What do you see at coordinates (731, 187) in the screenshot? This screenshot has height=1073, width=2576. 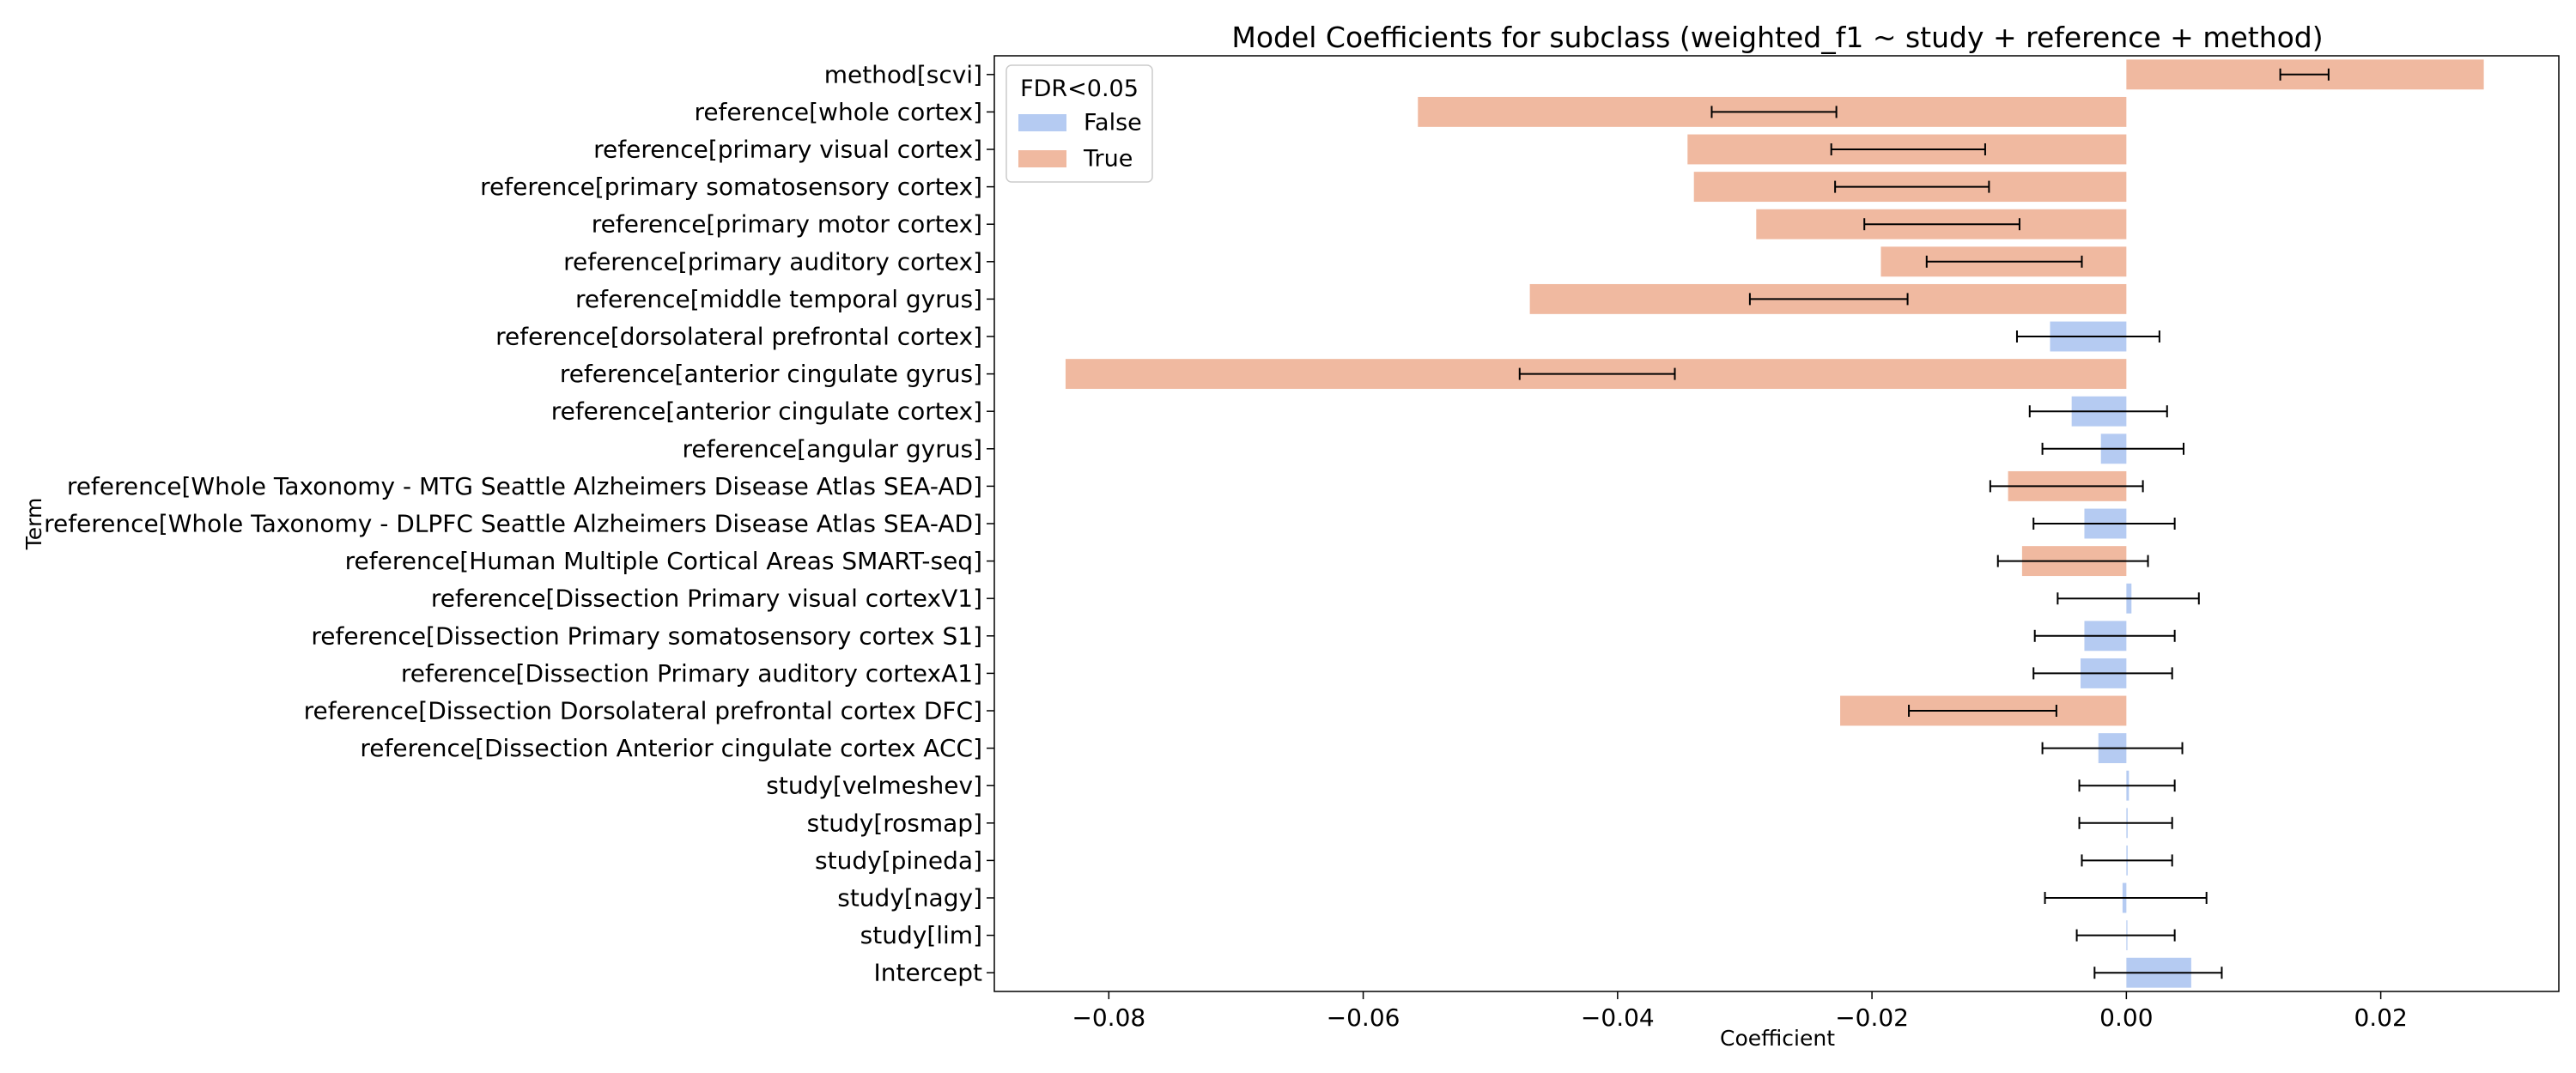 I see `y-tick-label: reference[primary somatosensory cortex]` at bounding box center [731, 187].